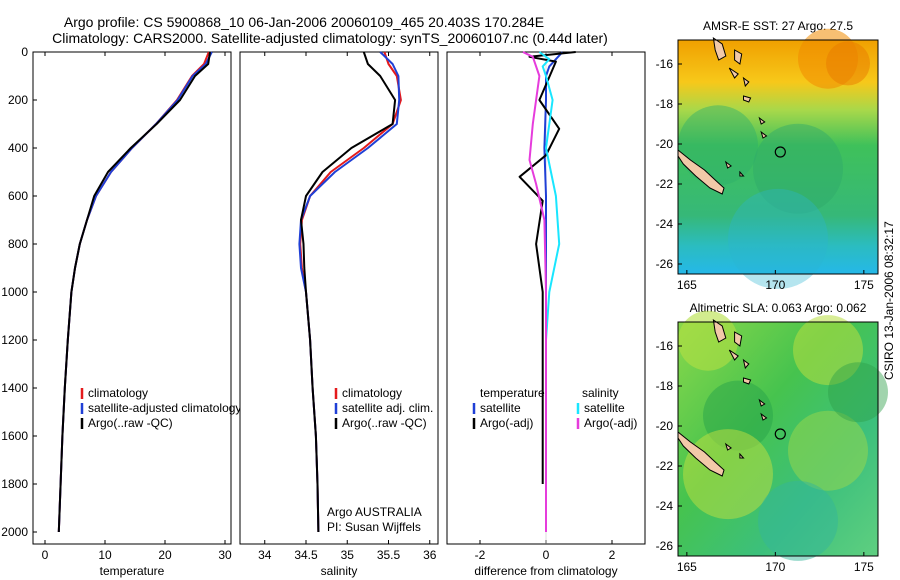 The height and width of the screenshot is (580, 900). Describe the element at coordinates (389, 555) in the screenshot. I see `x-tick-label: 35.5` at that location.